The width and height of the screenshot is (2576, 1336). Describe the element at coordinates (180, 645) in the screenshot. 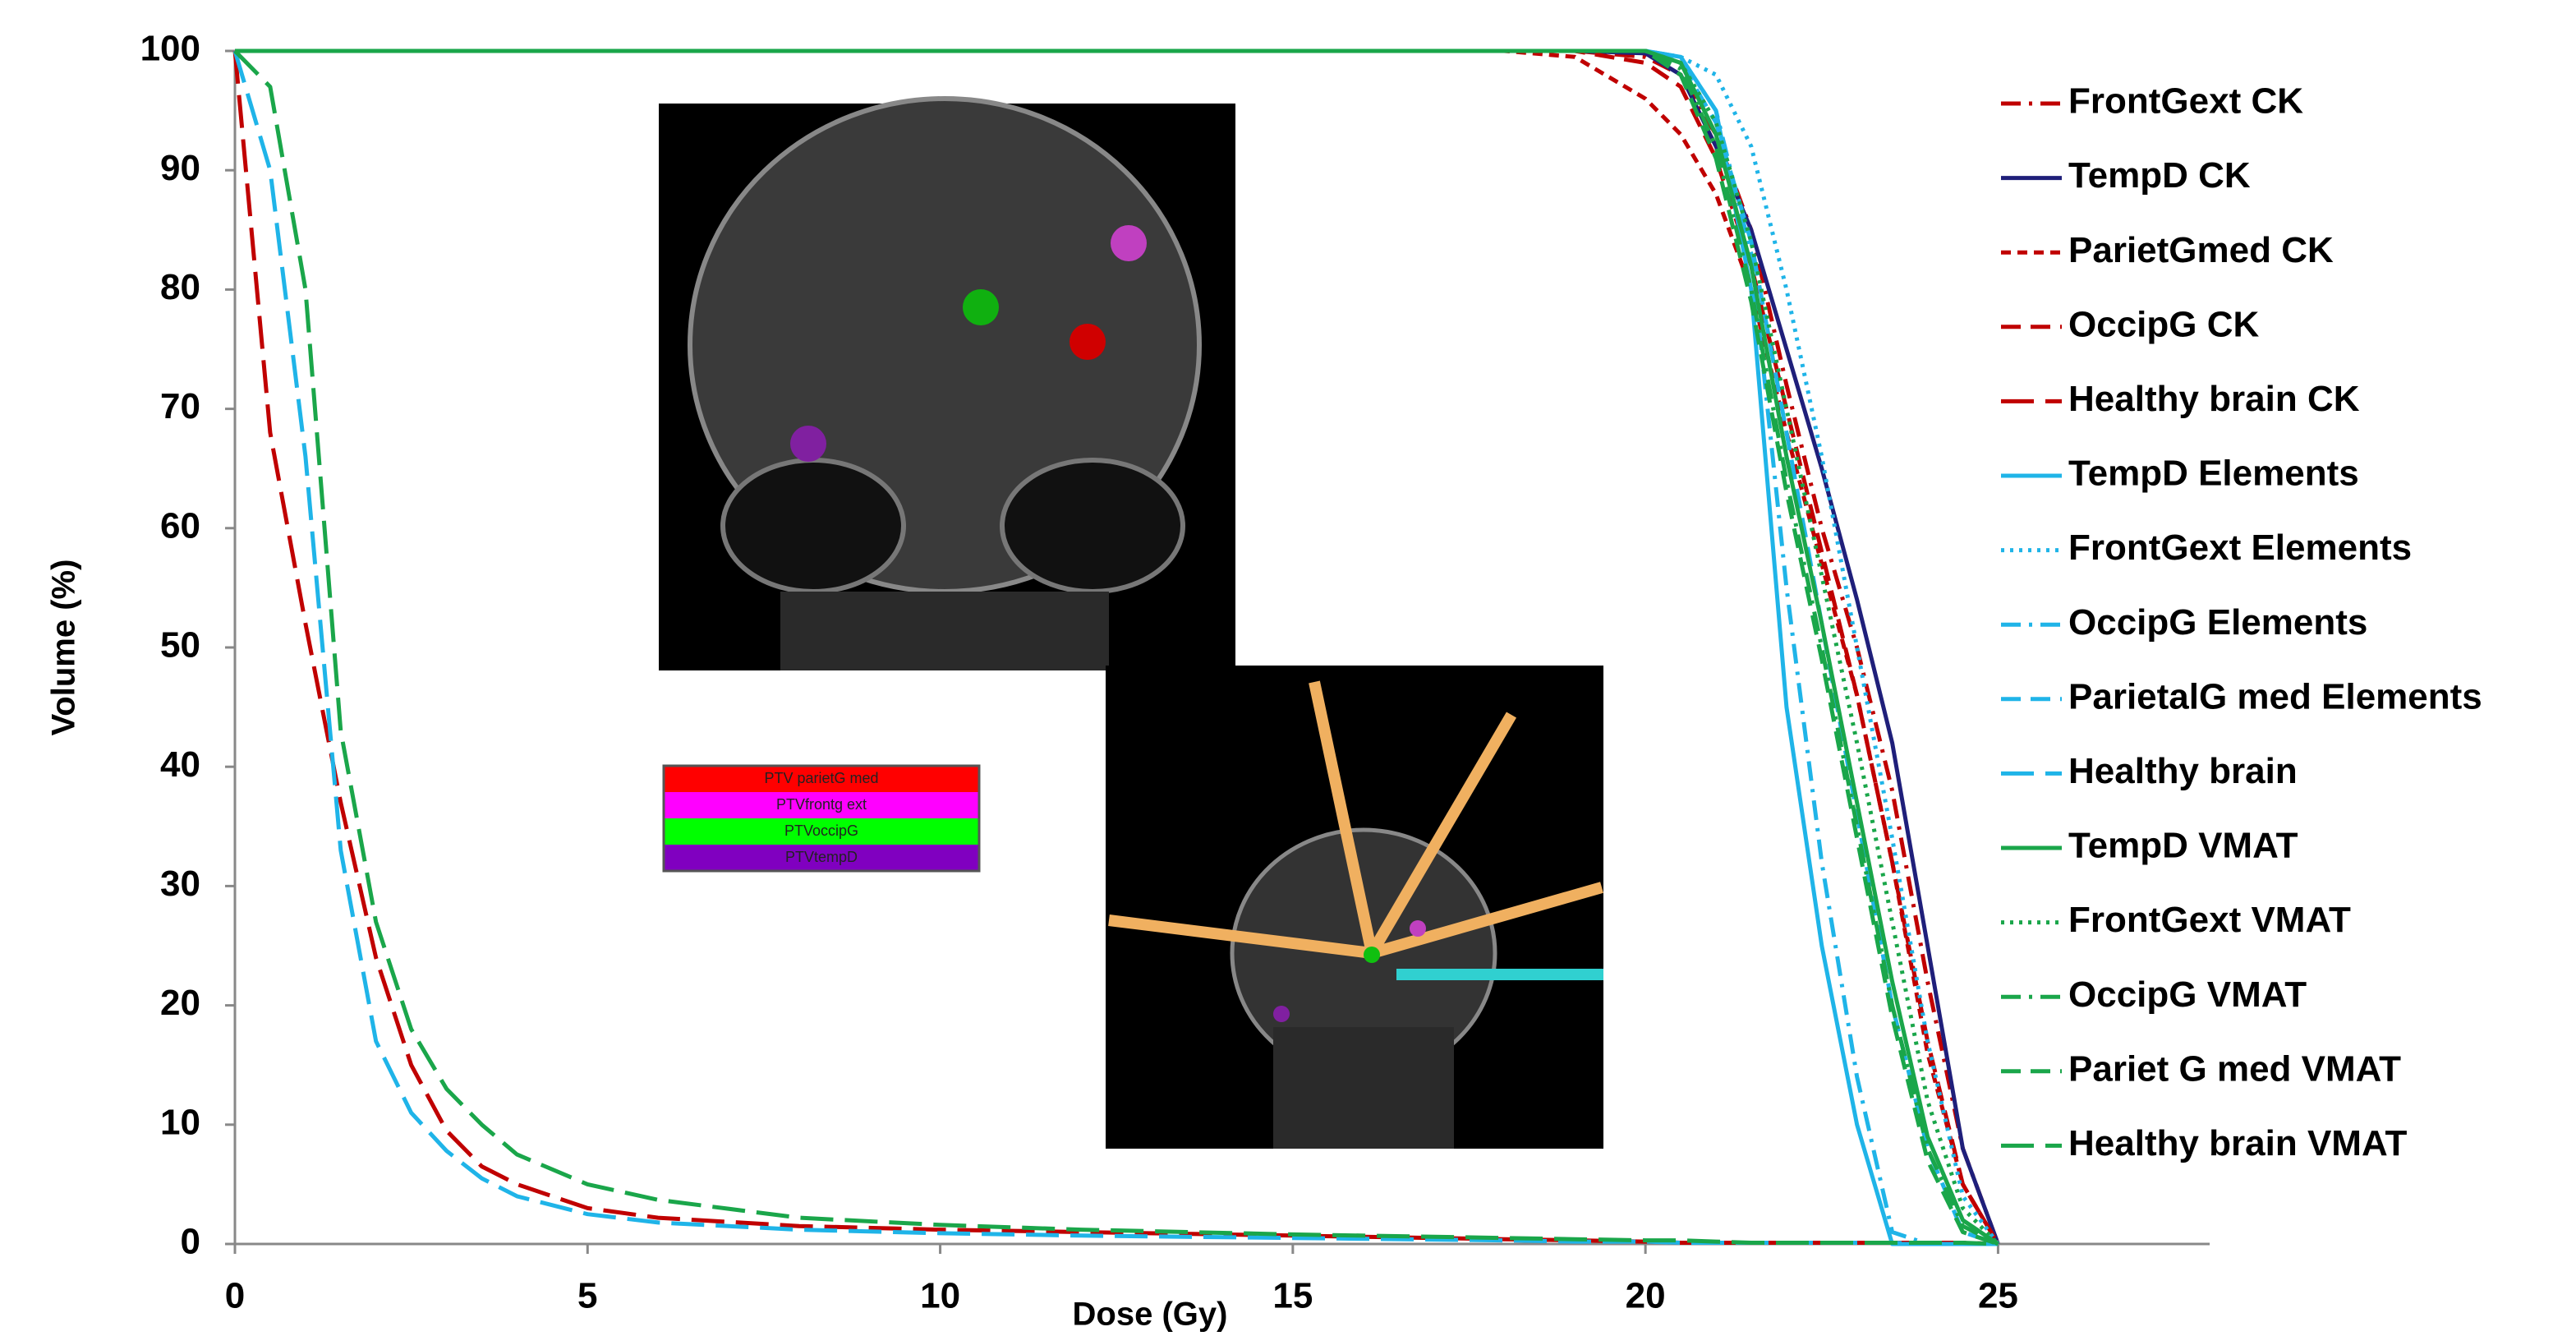

I see `y-tick-label: 50` at that location.